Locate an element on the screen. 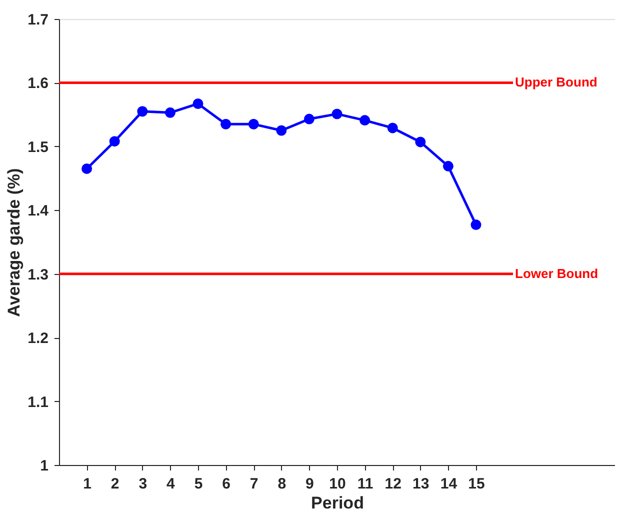 Image resolution: width=626 pixels, height=521 pixels. y-tick-label: 1.2 is located at coordinates (38, 339).